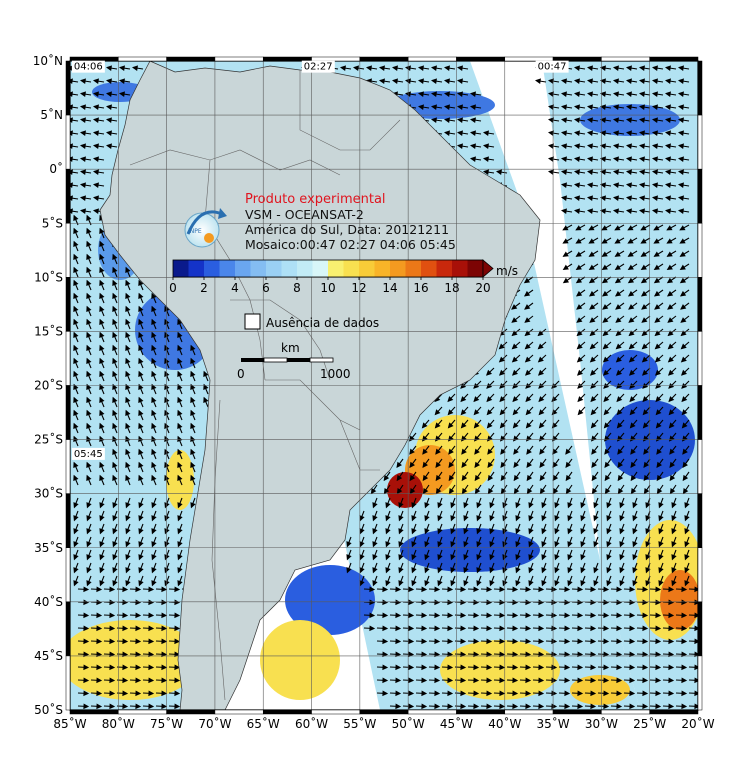 The height and width of the screenshot is (781, 741). What do you see at coordinates (350, 244) in the screenshot?
I see `info-mosaic: Mosaico:00:47 02:27 04:06 05:45` at bounding box center [350, 244].